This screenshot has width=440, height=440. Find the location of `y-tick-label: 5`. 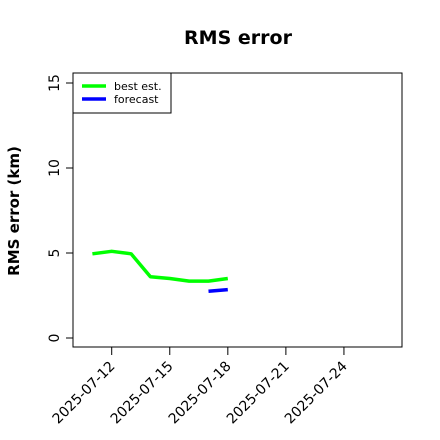

y-tick-label: 5 is located at coordinates (55, 253).